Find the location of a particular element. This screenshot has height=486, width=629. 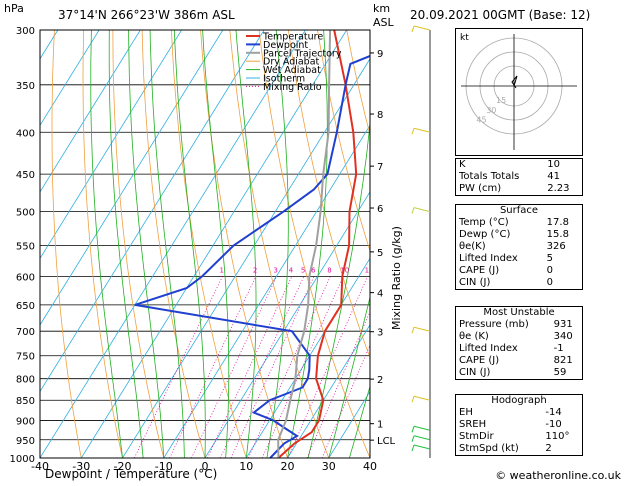

pressure-tick-label: 750 is located at coordinates (25, 357).